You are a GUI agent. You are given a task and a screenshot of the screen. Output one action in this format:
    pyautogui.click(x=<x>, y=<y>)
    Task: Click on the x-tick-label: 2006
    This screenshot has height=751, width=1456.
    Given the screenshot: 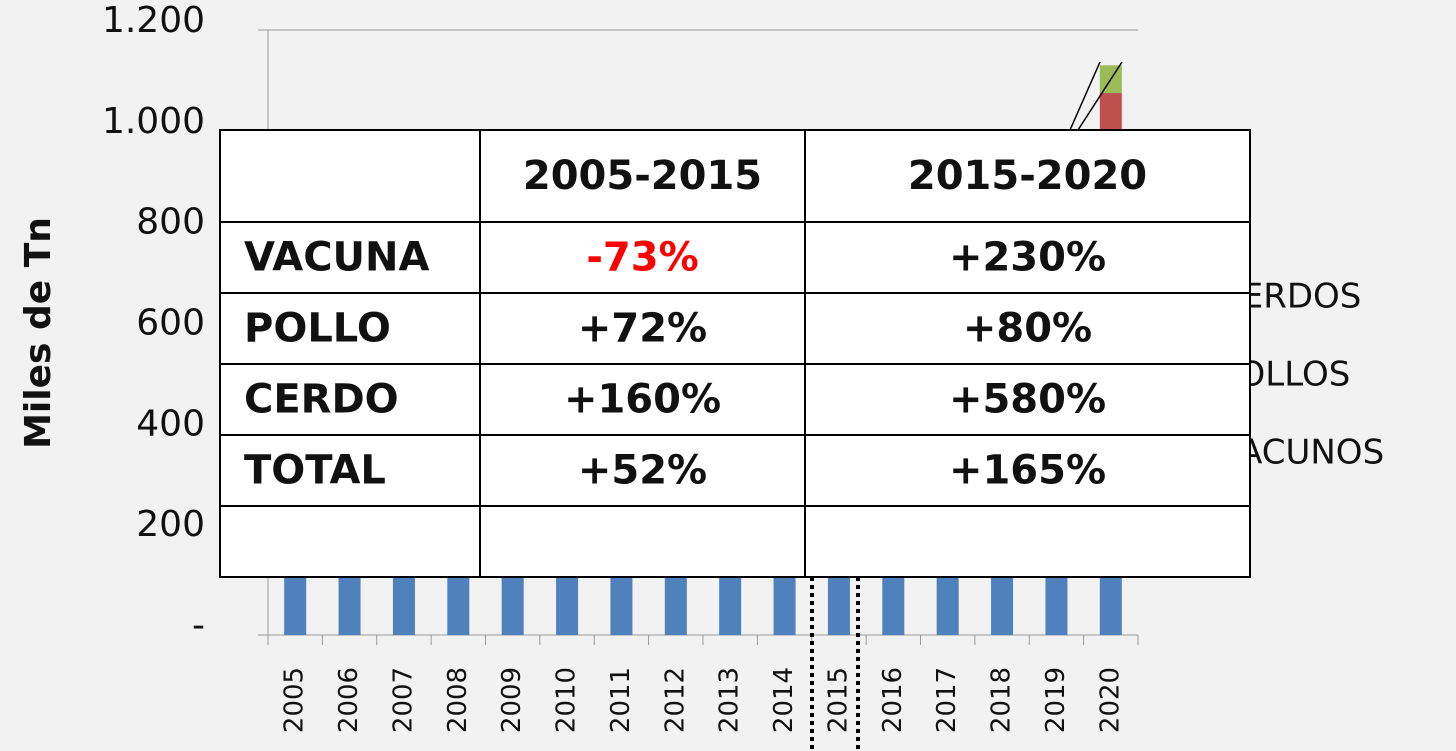 What is the action you would take?
    pyautogui.click(x=349, y=700)
    